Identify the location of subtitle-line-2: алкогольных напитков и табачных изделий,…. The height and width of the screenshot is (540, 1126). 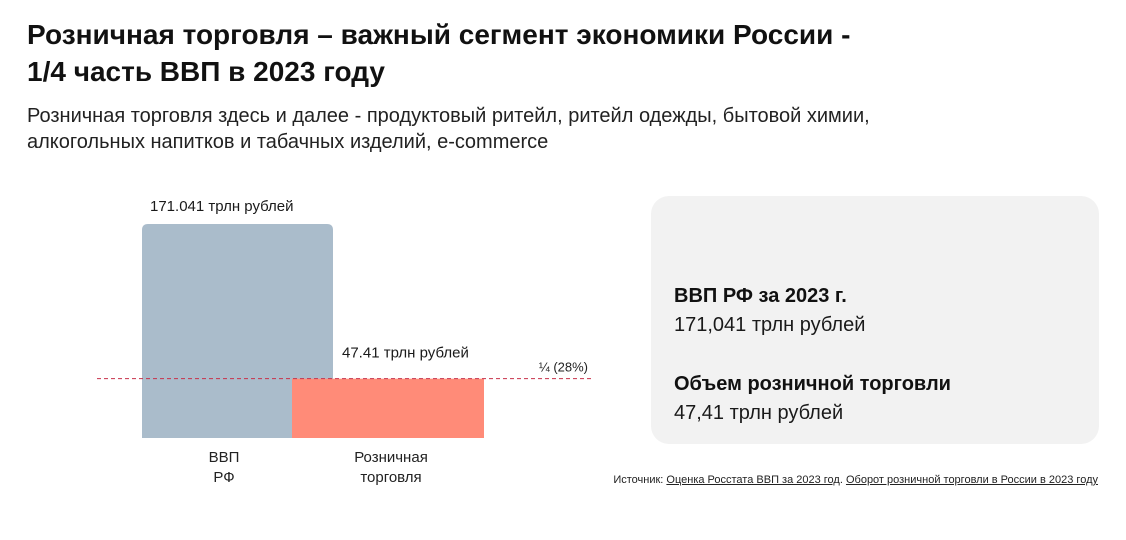
(288, 142).